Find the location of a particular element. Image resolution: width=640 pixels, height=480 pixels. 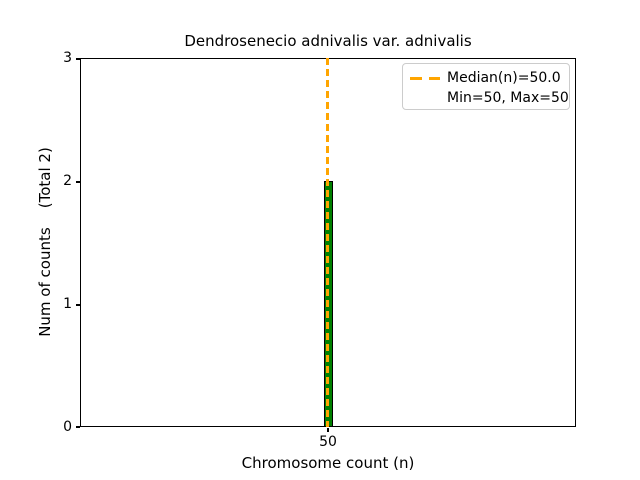

y-tick-label: 2 is located at coordinates (67, 181).